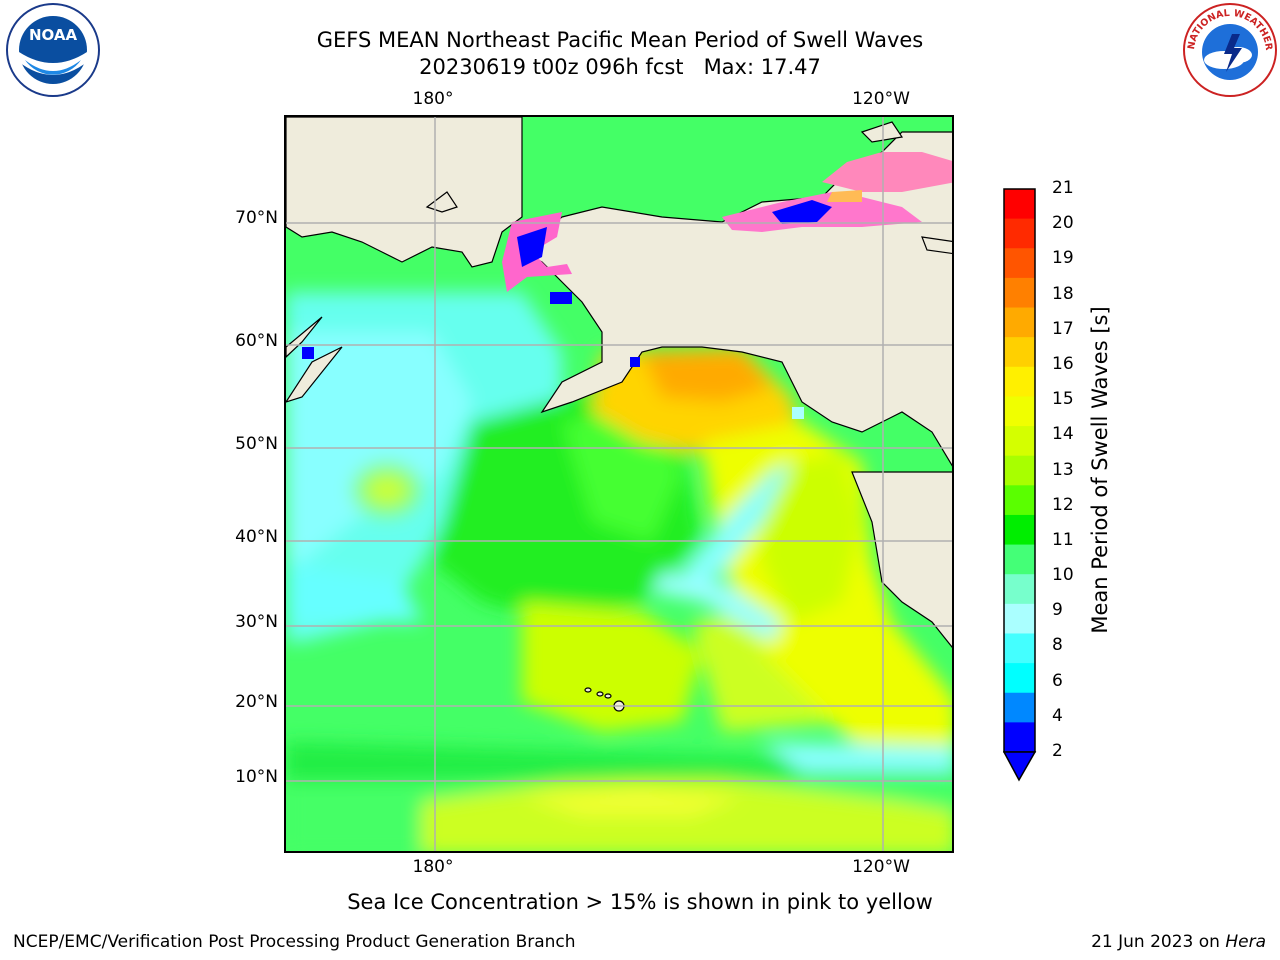 This screenshot has width=1280, height=960. I want to click on colorbar-tick-label: 20, so click(1063, 223).